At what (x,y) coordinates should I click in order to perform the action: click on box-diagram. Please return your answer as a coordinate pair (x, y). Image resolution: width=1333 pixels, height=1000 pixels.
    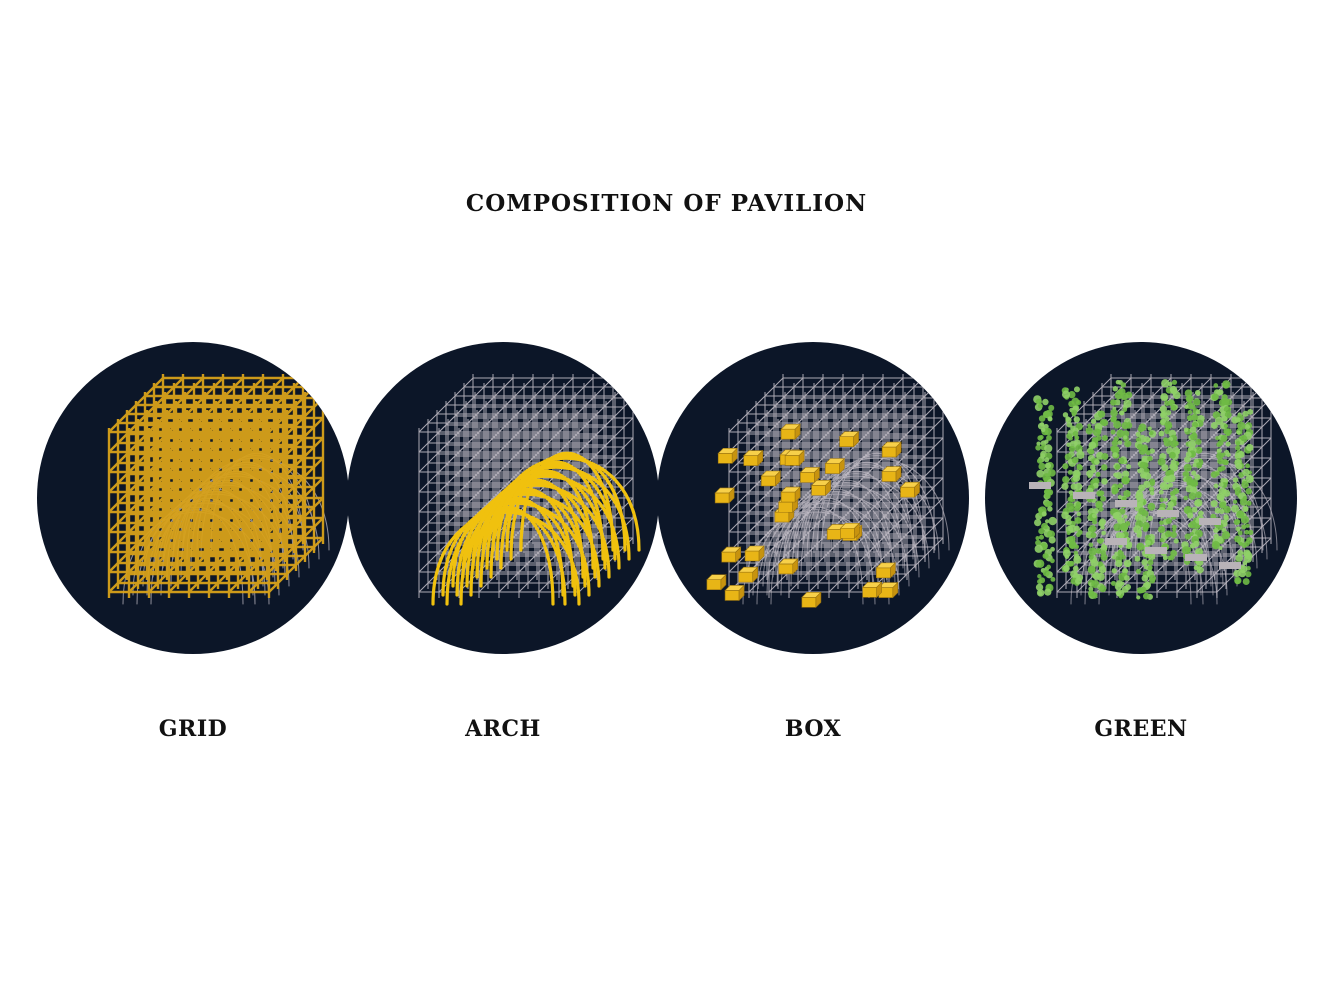
    Looking at the image, I should click on (813, 498).